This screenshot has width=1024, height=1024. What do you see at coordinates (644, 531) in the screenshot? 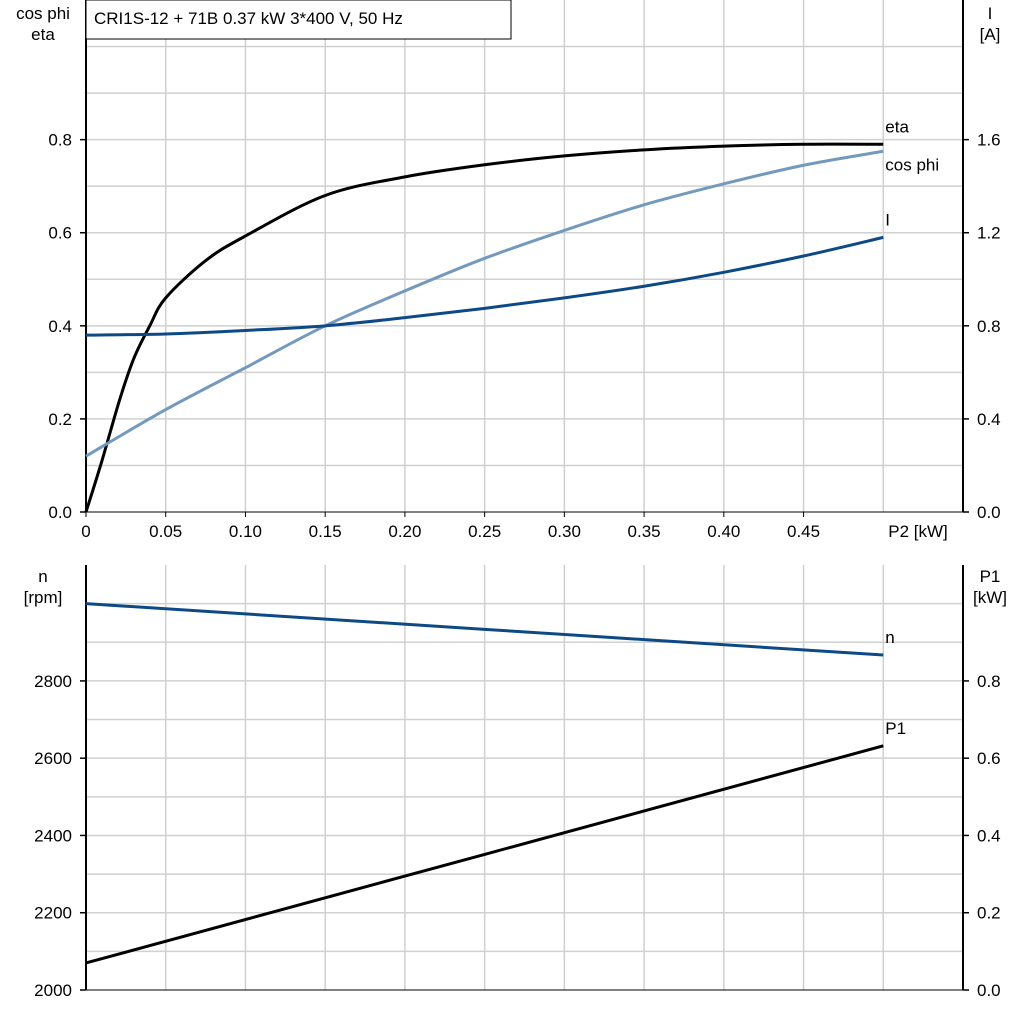
I see `x-tick-label: 0.35` at bounding box center [644, 531].